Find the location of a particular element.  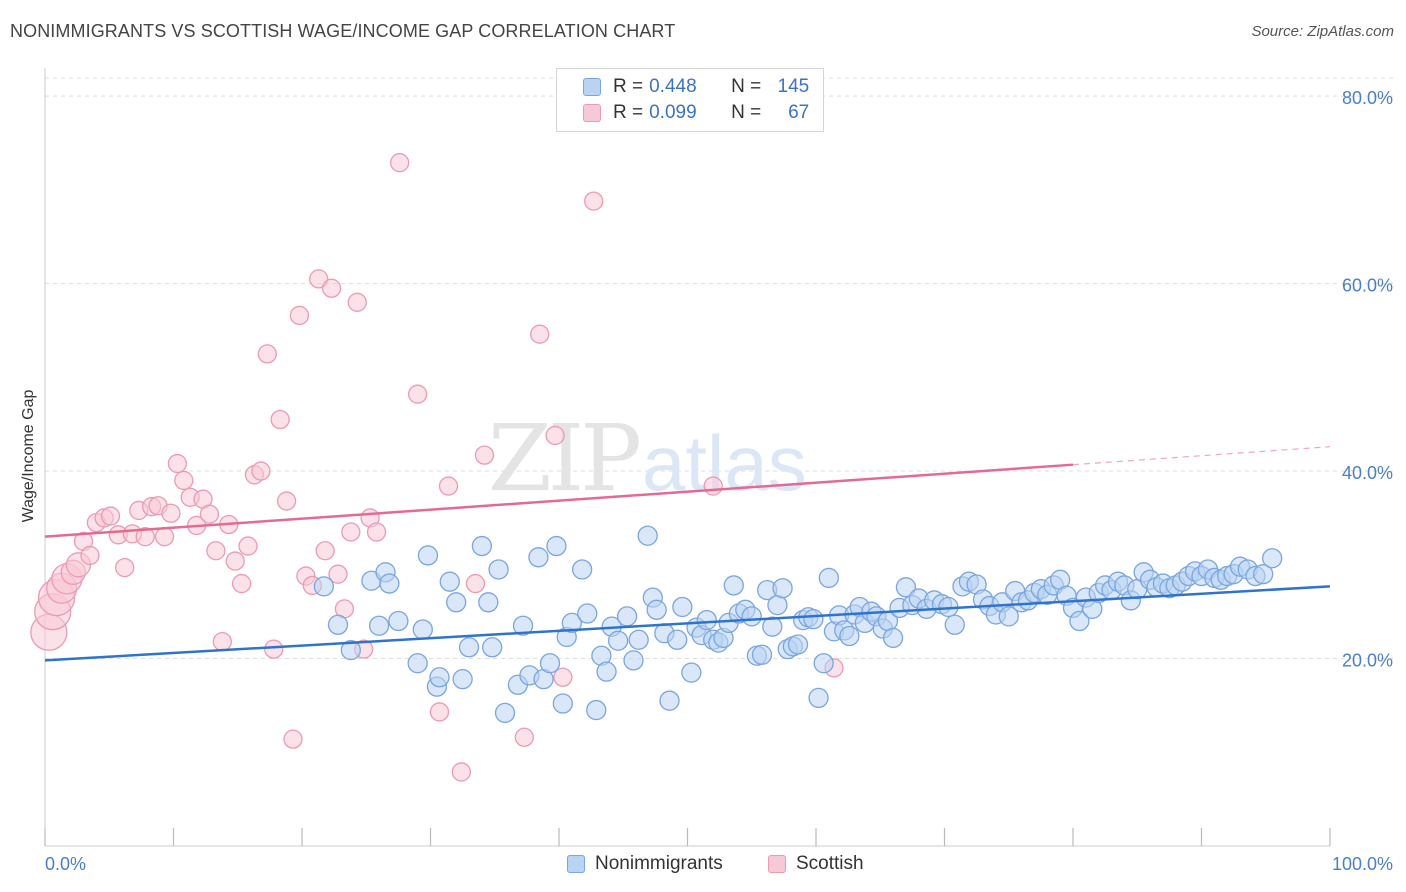

scottish-trend-extension is located at coordinates (1201, 456).